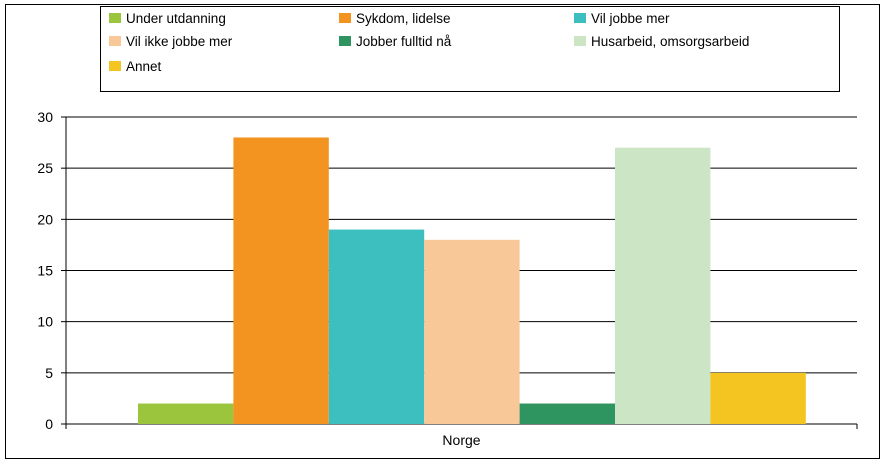 Image resolution: width=885 pixels, height=464 pixels. I want to click on legend-item: Husarbeid, omsorgsarbeid, so click(661, 42).